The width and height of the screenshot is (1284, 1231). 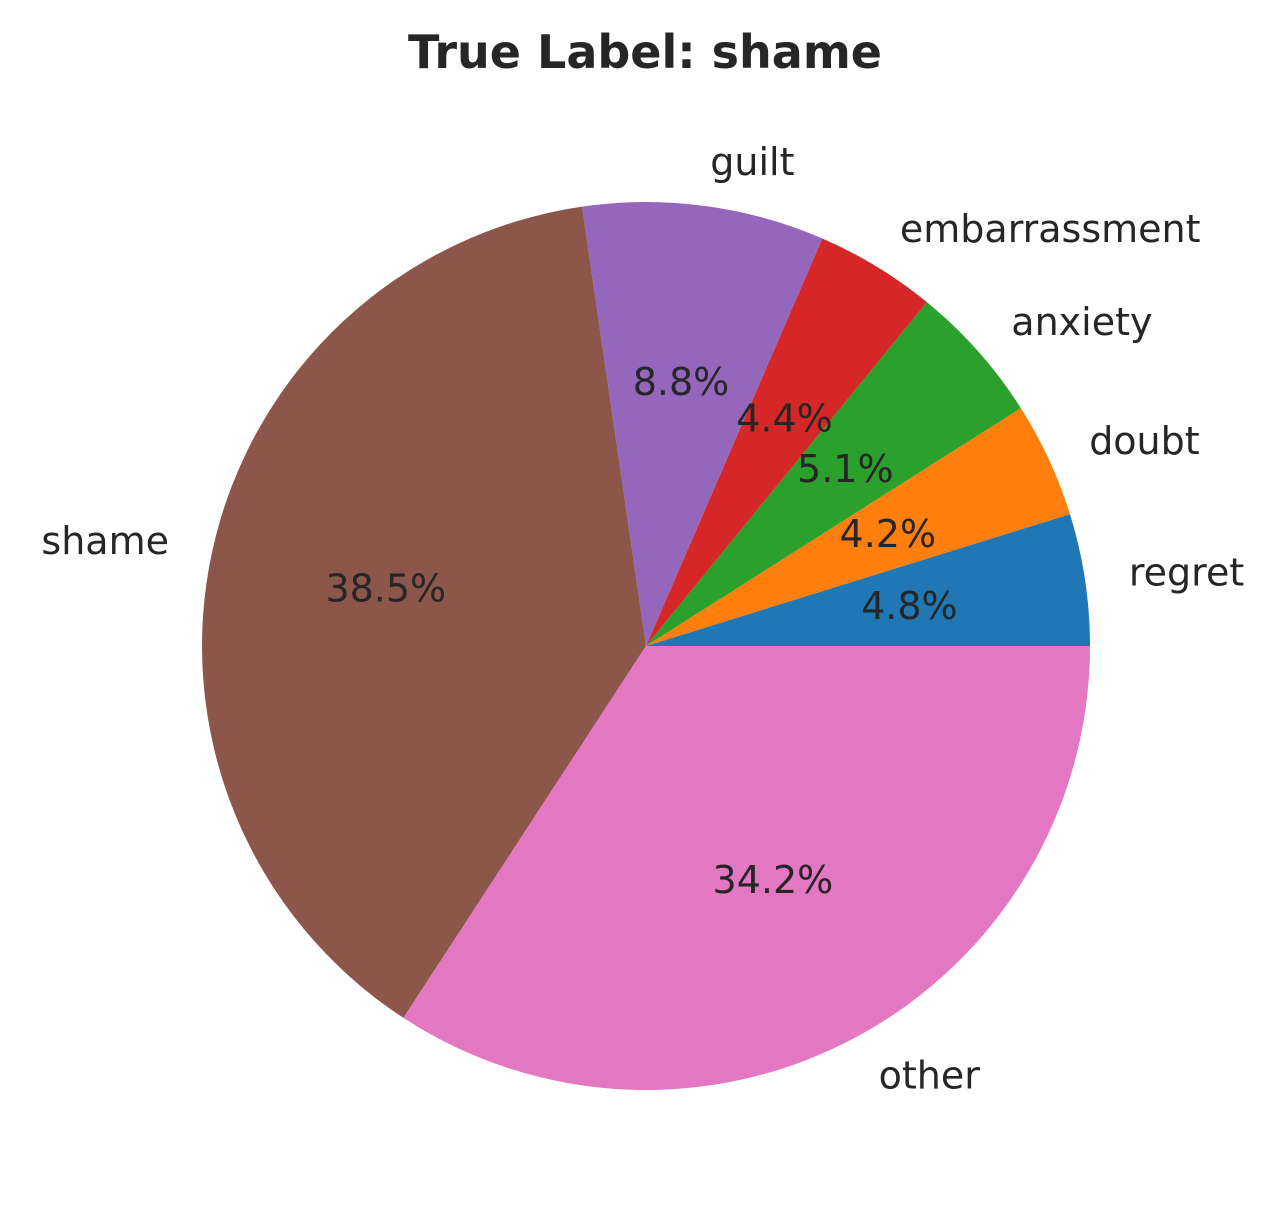 What do you see at coordinates (752, 162) in the screenshot?
I see `slice-label-guilt: guilt` at bounding box center [752, 162].